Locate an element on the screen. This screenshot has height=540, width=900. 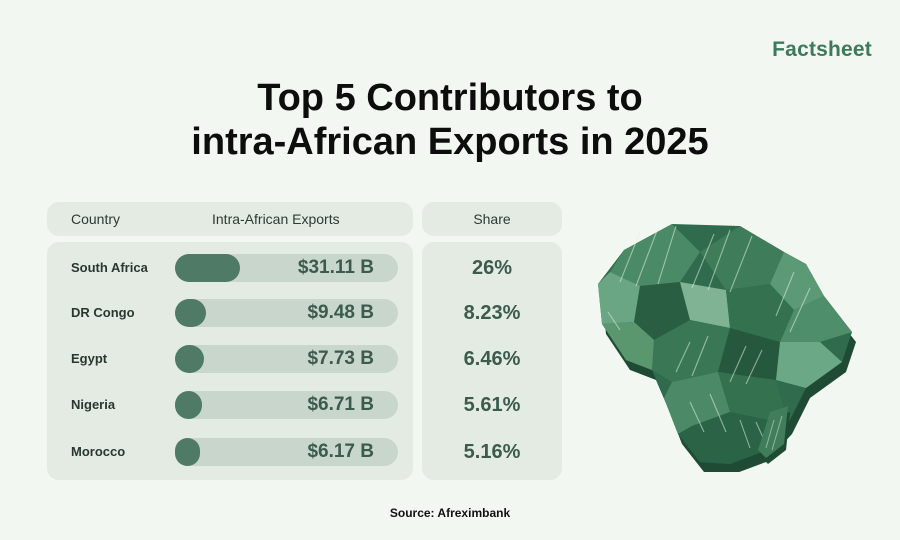
country-label: Morocco is located at coordinates (98, 451).